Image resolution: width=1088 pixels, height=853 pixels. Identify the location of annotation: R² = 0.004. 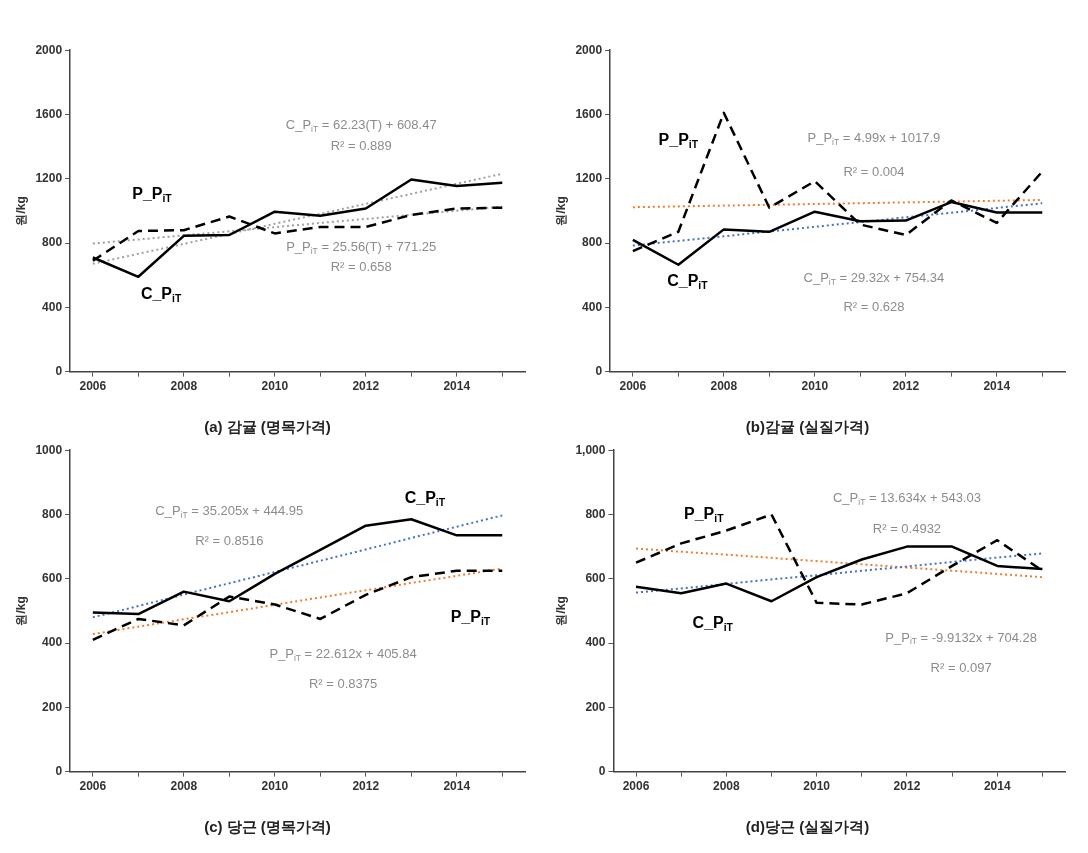
(874, 171).